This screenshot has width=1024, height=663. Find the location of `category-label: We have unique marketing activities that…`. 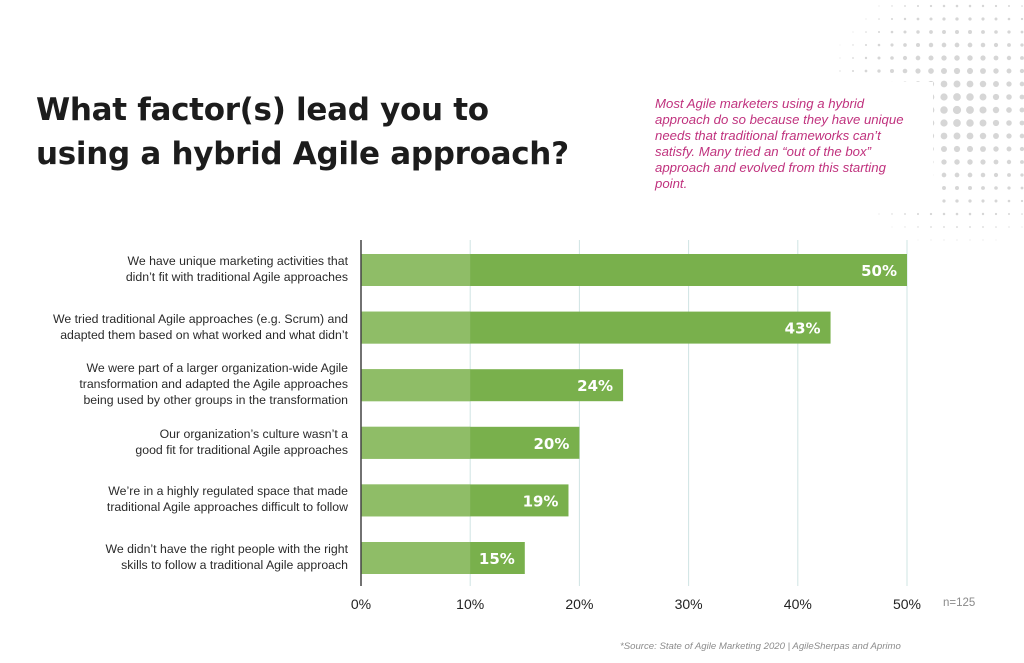

category-label: We have unique marketing activities that… is located at coordinates (236, 269).